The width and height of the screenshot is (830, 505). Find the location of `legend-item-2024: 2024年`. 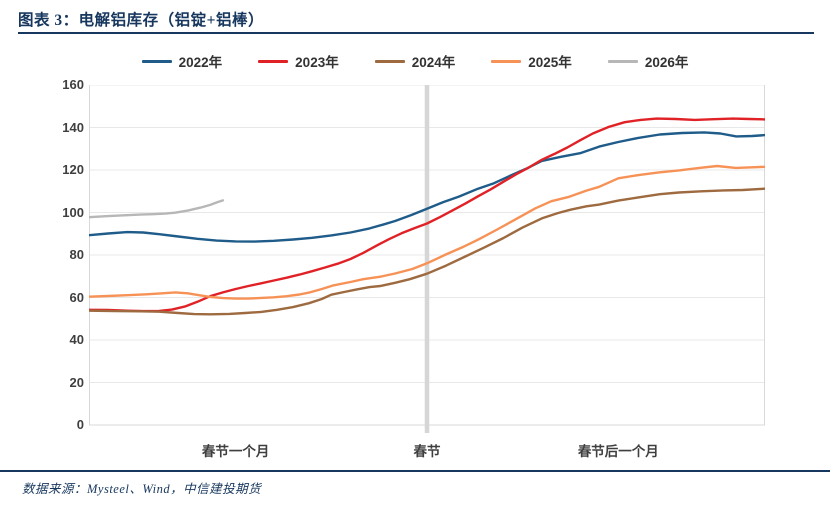

legend-item-2024: 2024年 is located at coordinates (415, 61).